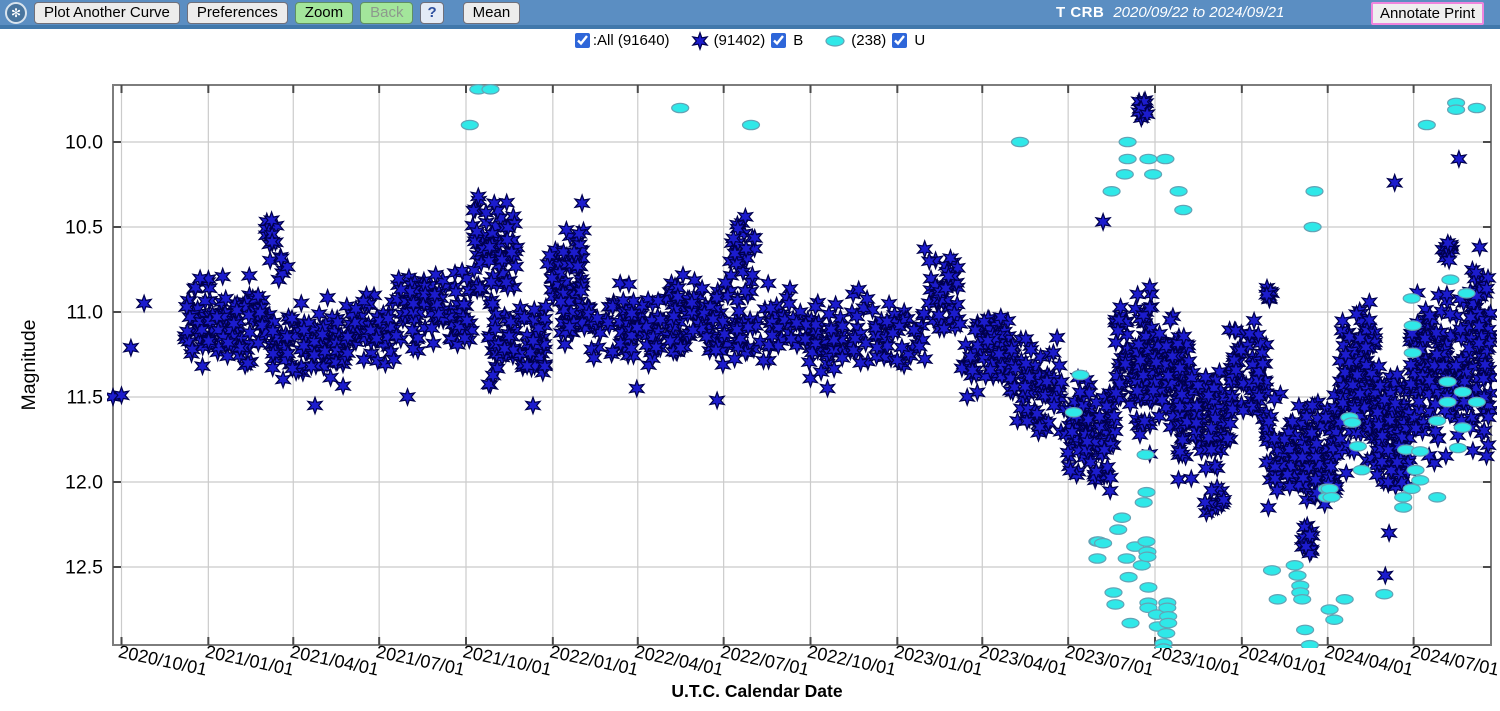 This screenshot has height=711, width=1500. What do you see at coordinates (491, 12) in the screenshot?
I see `mean-button: Mean` at bounding box center [491, 12].